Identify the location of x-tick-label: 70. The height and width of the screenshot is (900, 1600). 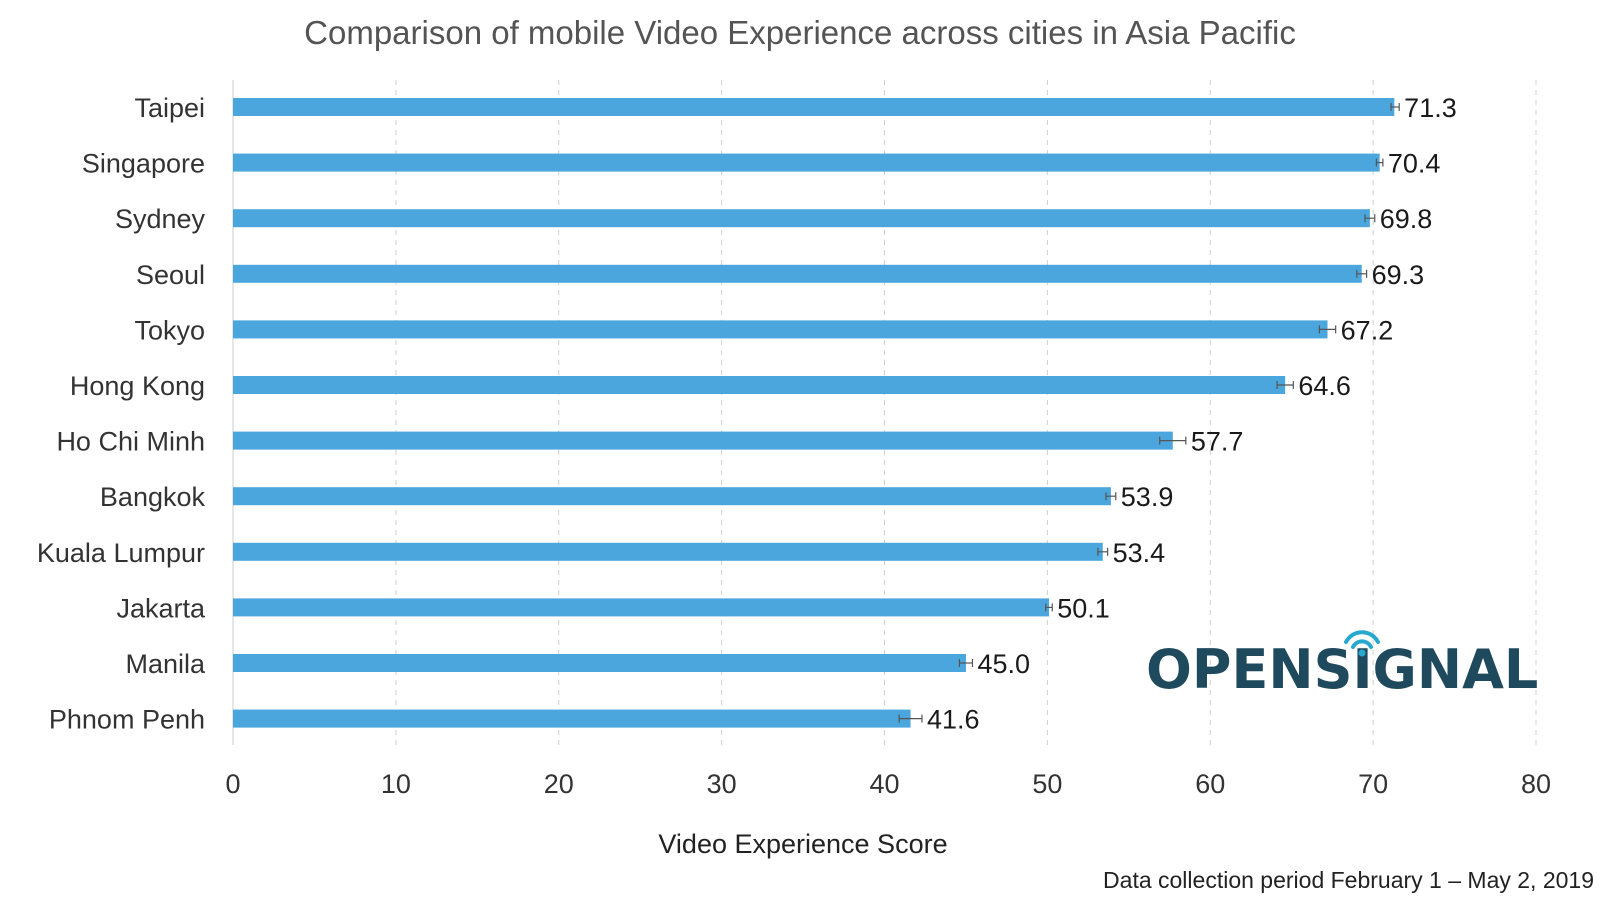
(1373, 784).